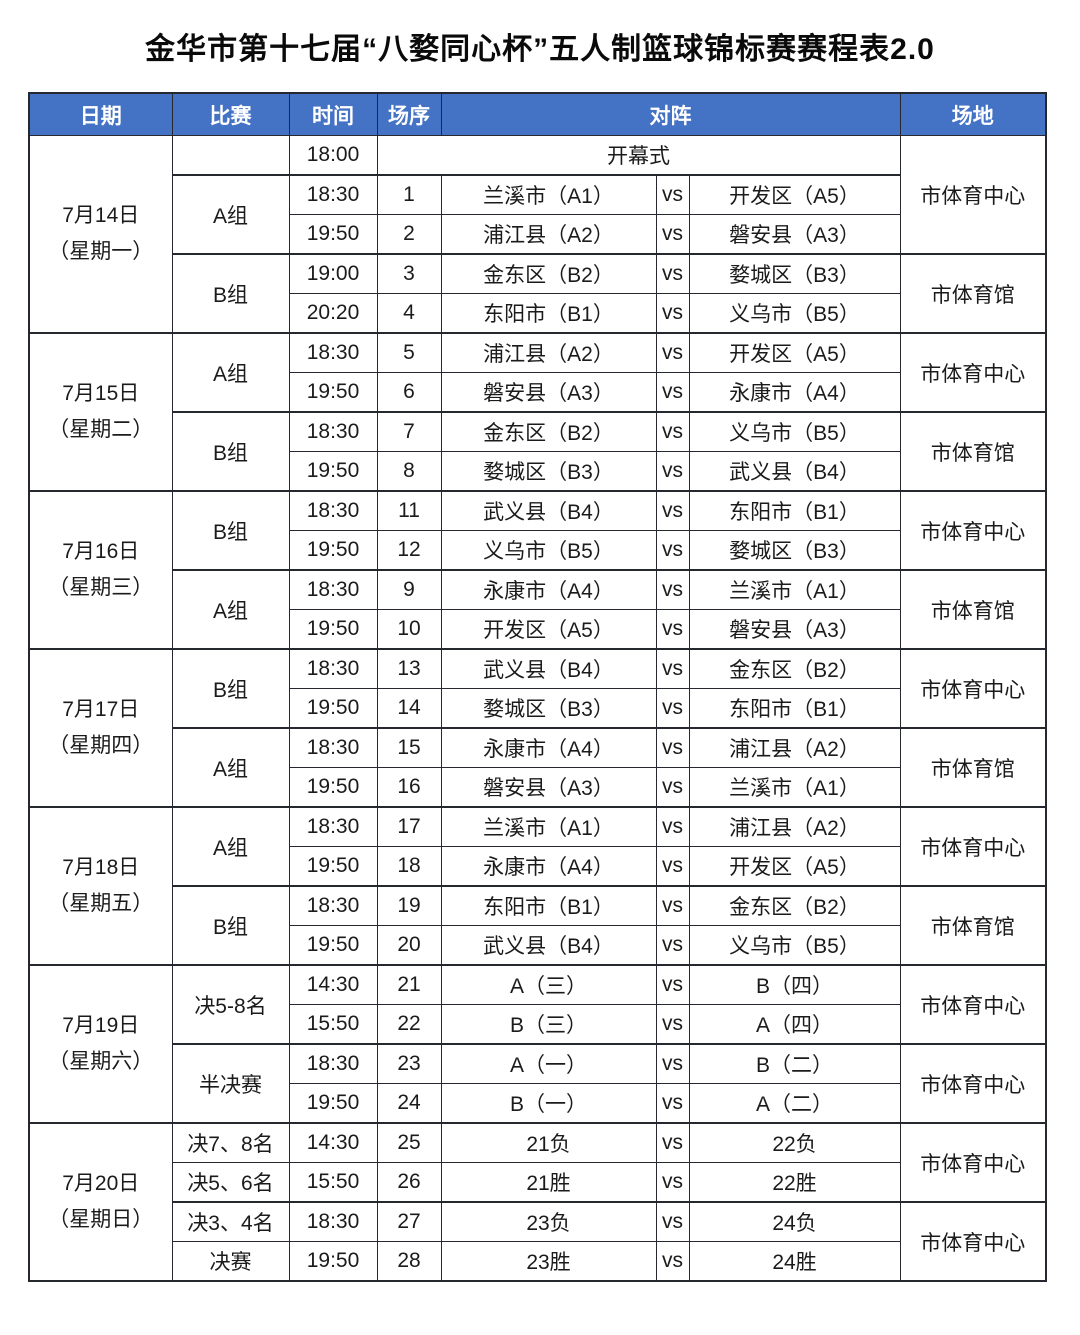  What do you see at coordinates (409, 629) in the screenshot?
I see `seq-cell: 10` at bounding box center [409, 629].